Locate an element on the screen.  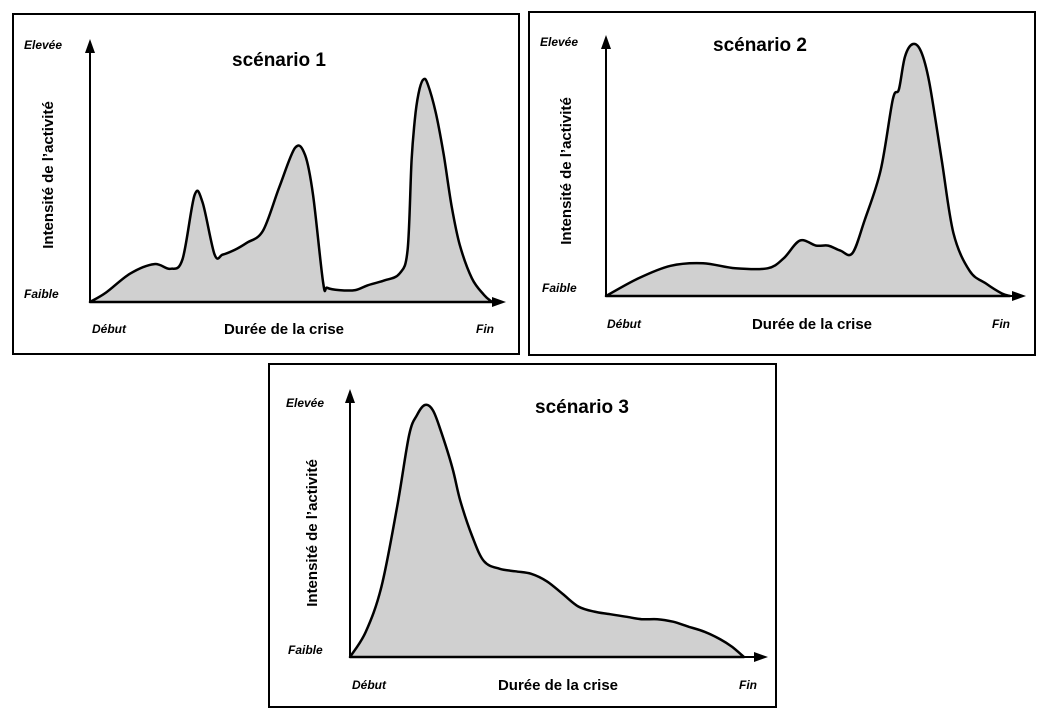
chart-title-1: scénario 1 is located at coordinates (279, 60).